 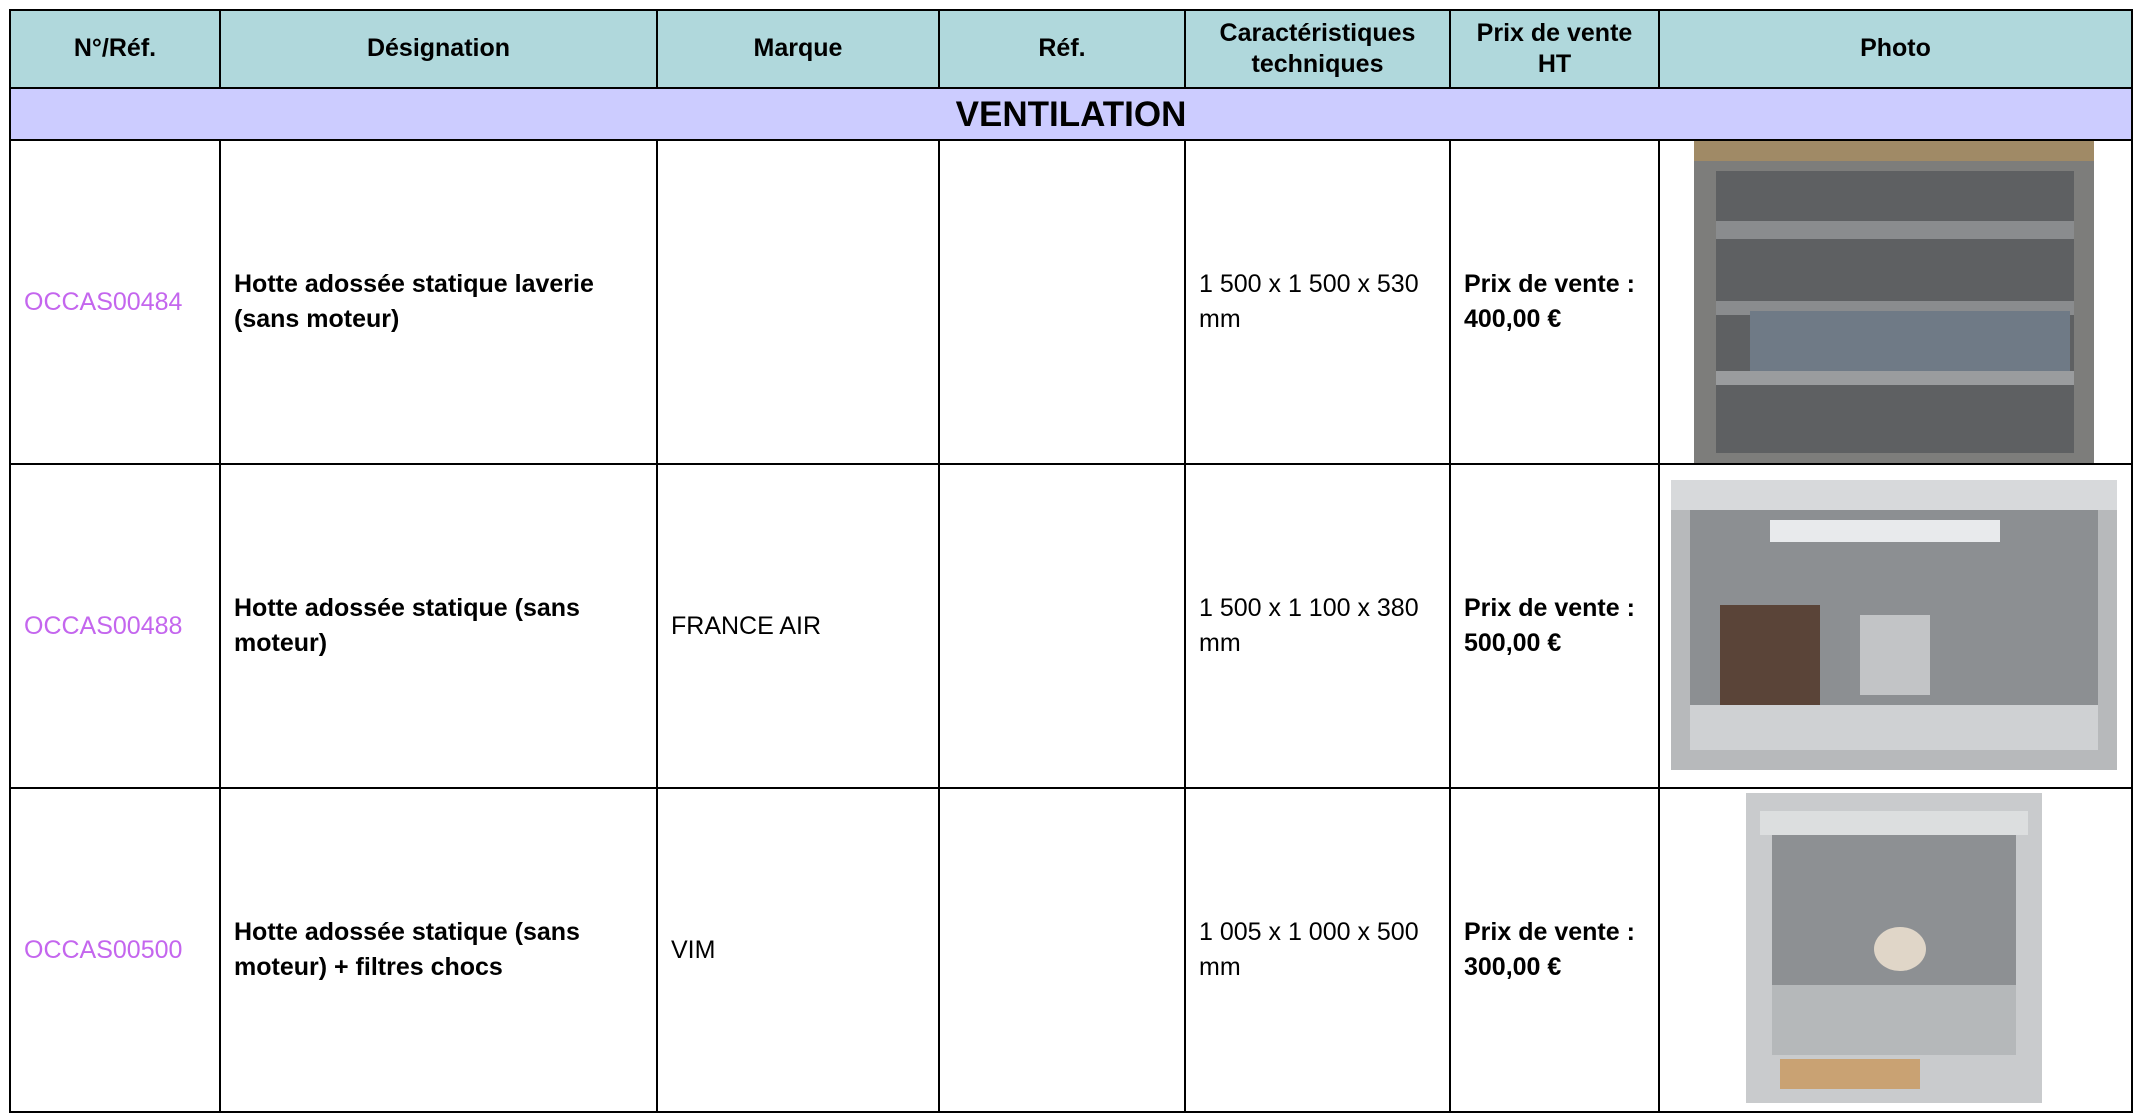 What do you see at coordinates (1554, 950) in the screenshot?
I see `price-cell: Prix de vente : 300,00 €` at bounding box center [1554, 950].